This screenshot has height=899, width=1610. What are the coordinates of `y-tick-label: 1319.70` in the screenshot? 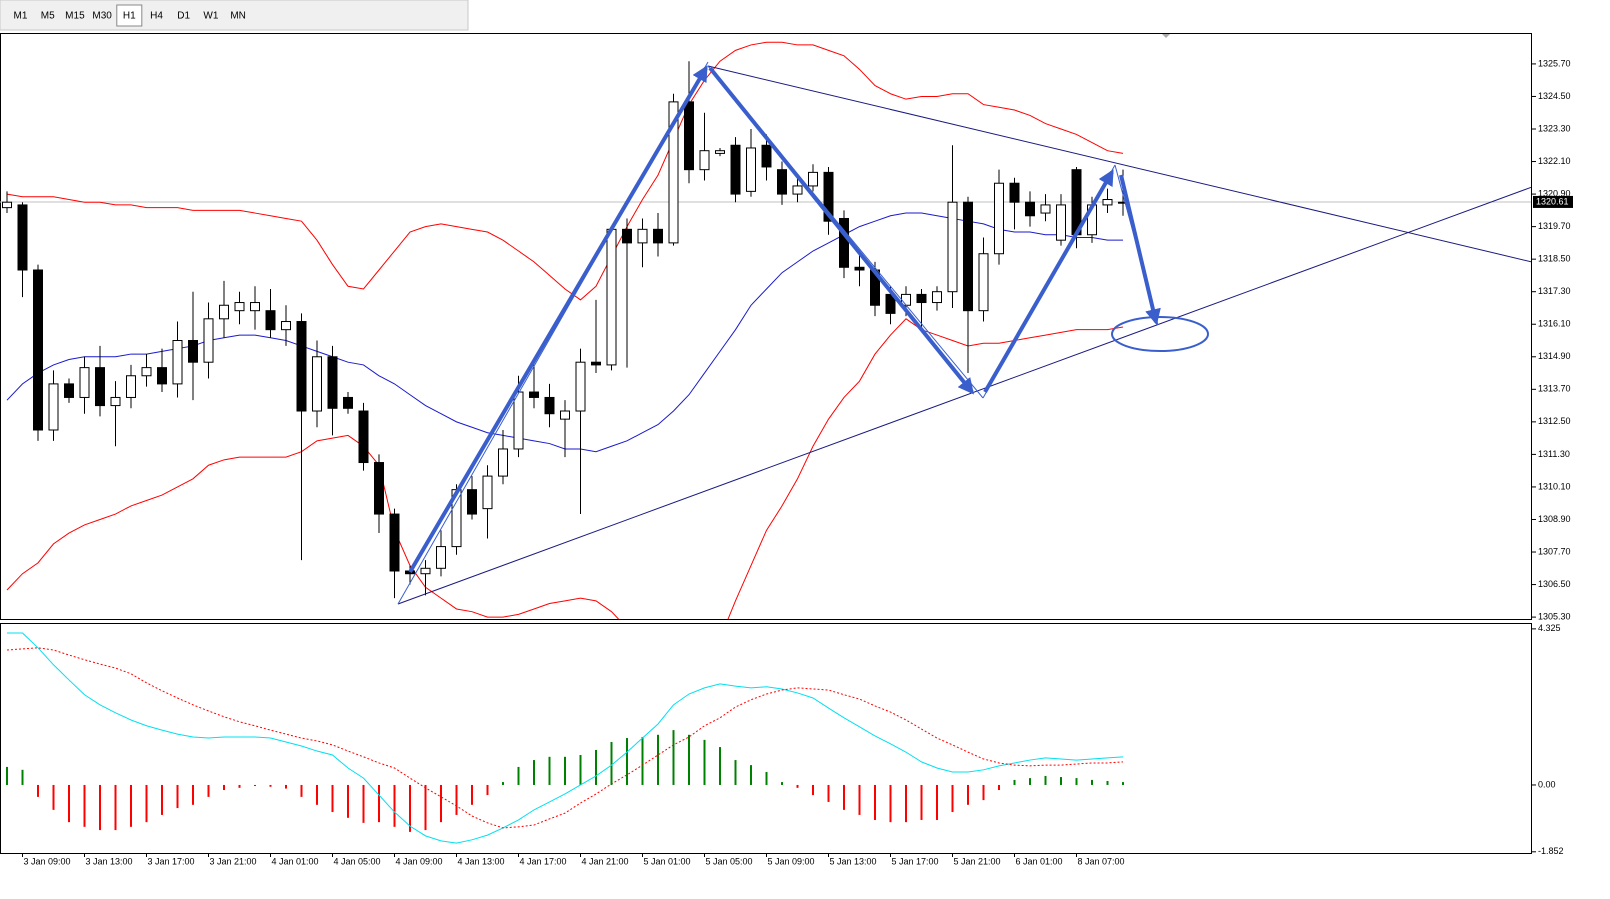 It's located at (1554, 226).